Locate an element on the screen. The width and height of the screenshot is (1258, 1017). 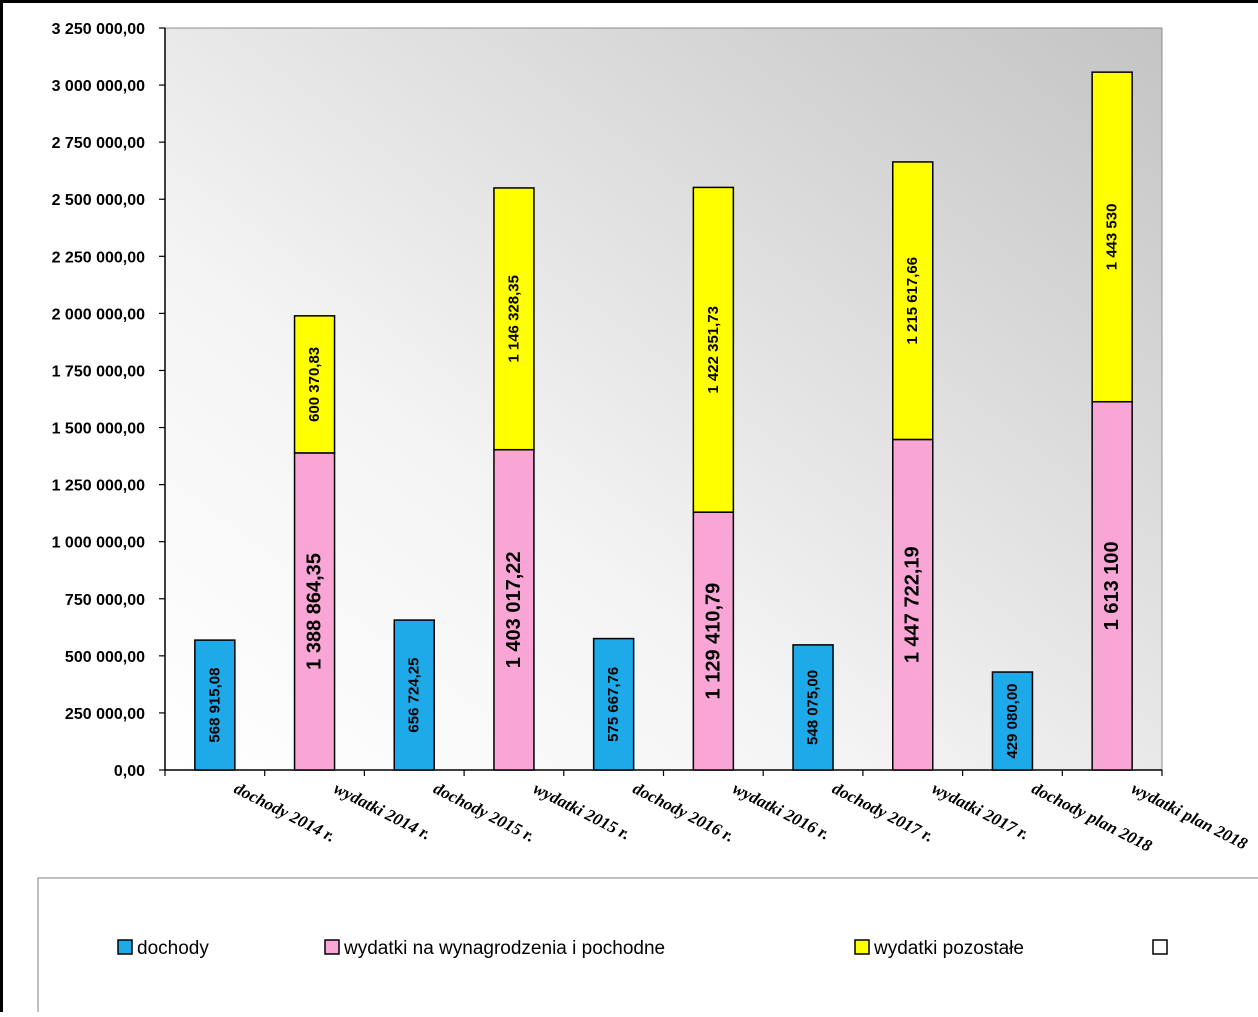
x-tick-label: dochody 2017 r. is located at coordinates (883, 812).